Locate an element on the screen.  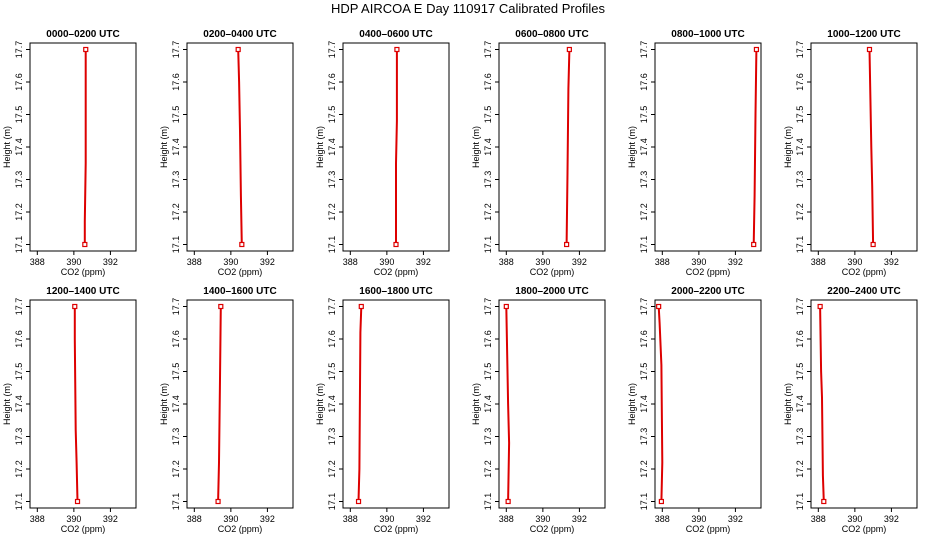
panel-title: 2000–2200 UTC is located at coordinates (707, 291).